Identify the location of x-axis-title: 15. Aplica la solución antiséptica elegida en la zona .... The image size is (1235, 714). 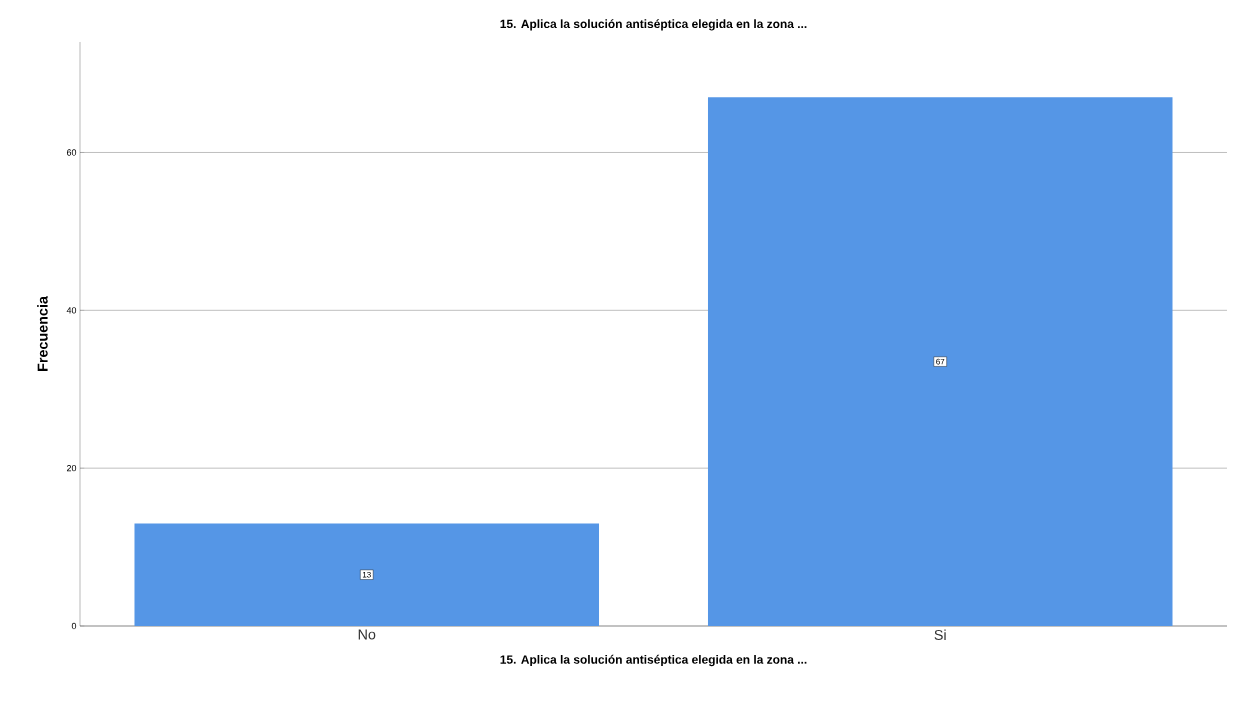
(653, 660).